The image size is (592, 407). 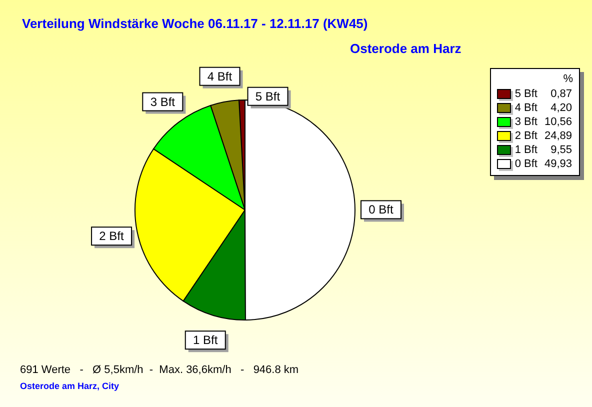 I want to click on legend-label: 1 Bft, so click(x=526, y=150).